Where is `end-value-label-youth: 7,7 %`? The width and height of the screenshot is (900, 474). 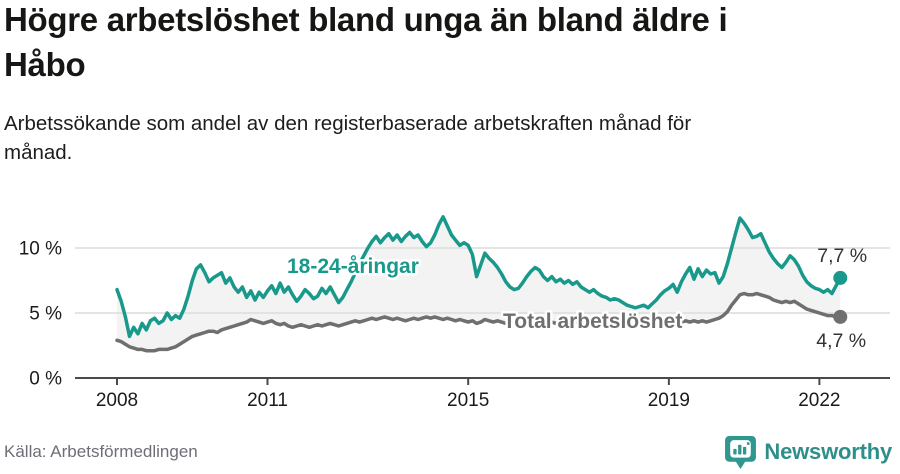 end-value-label-youth: 7,7 % is located at coordinates (842, 256).